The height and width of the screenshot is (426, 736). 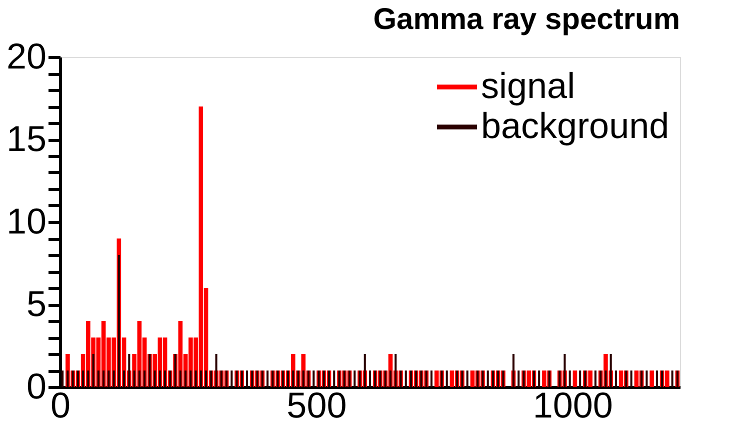 What do you see at coordinates (26, 56) in the screenshot?
I see `y-tick-label: 20` at bounding box center [26, 56].